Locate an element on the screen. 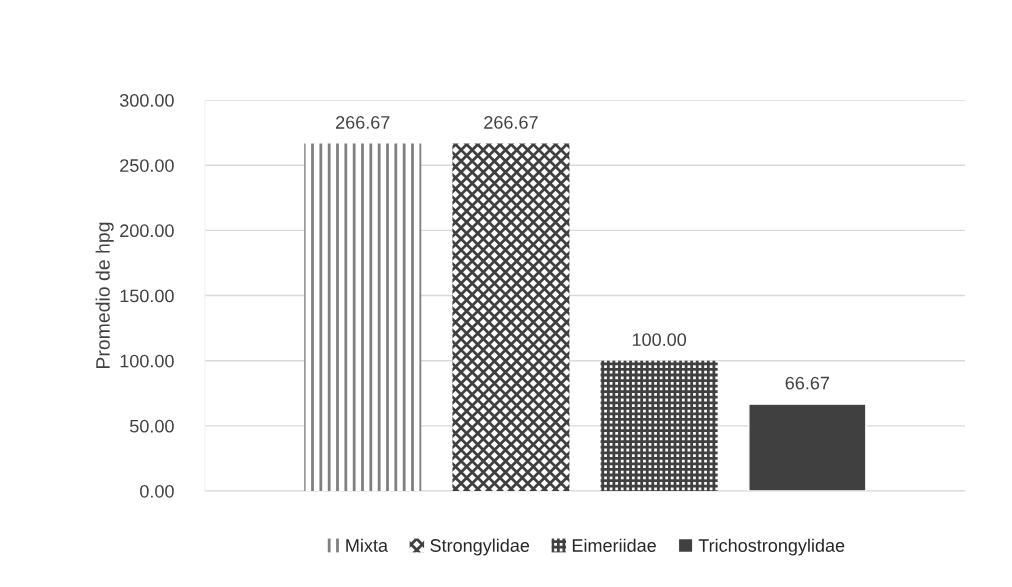 Image resolution: width=1012 pixels, height=587 pixels. data-label: 100.00 is located at coordinates (659, 340).